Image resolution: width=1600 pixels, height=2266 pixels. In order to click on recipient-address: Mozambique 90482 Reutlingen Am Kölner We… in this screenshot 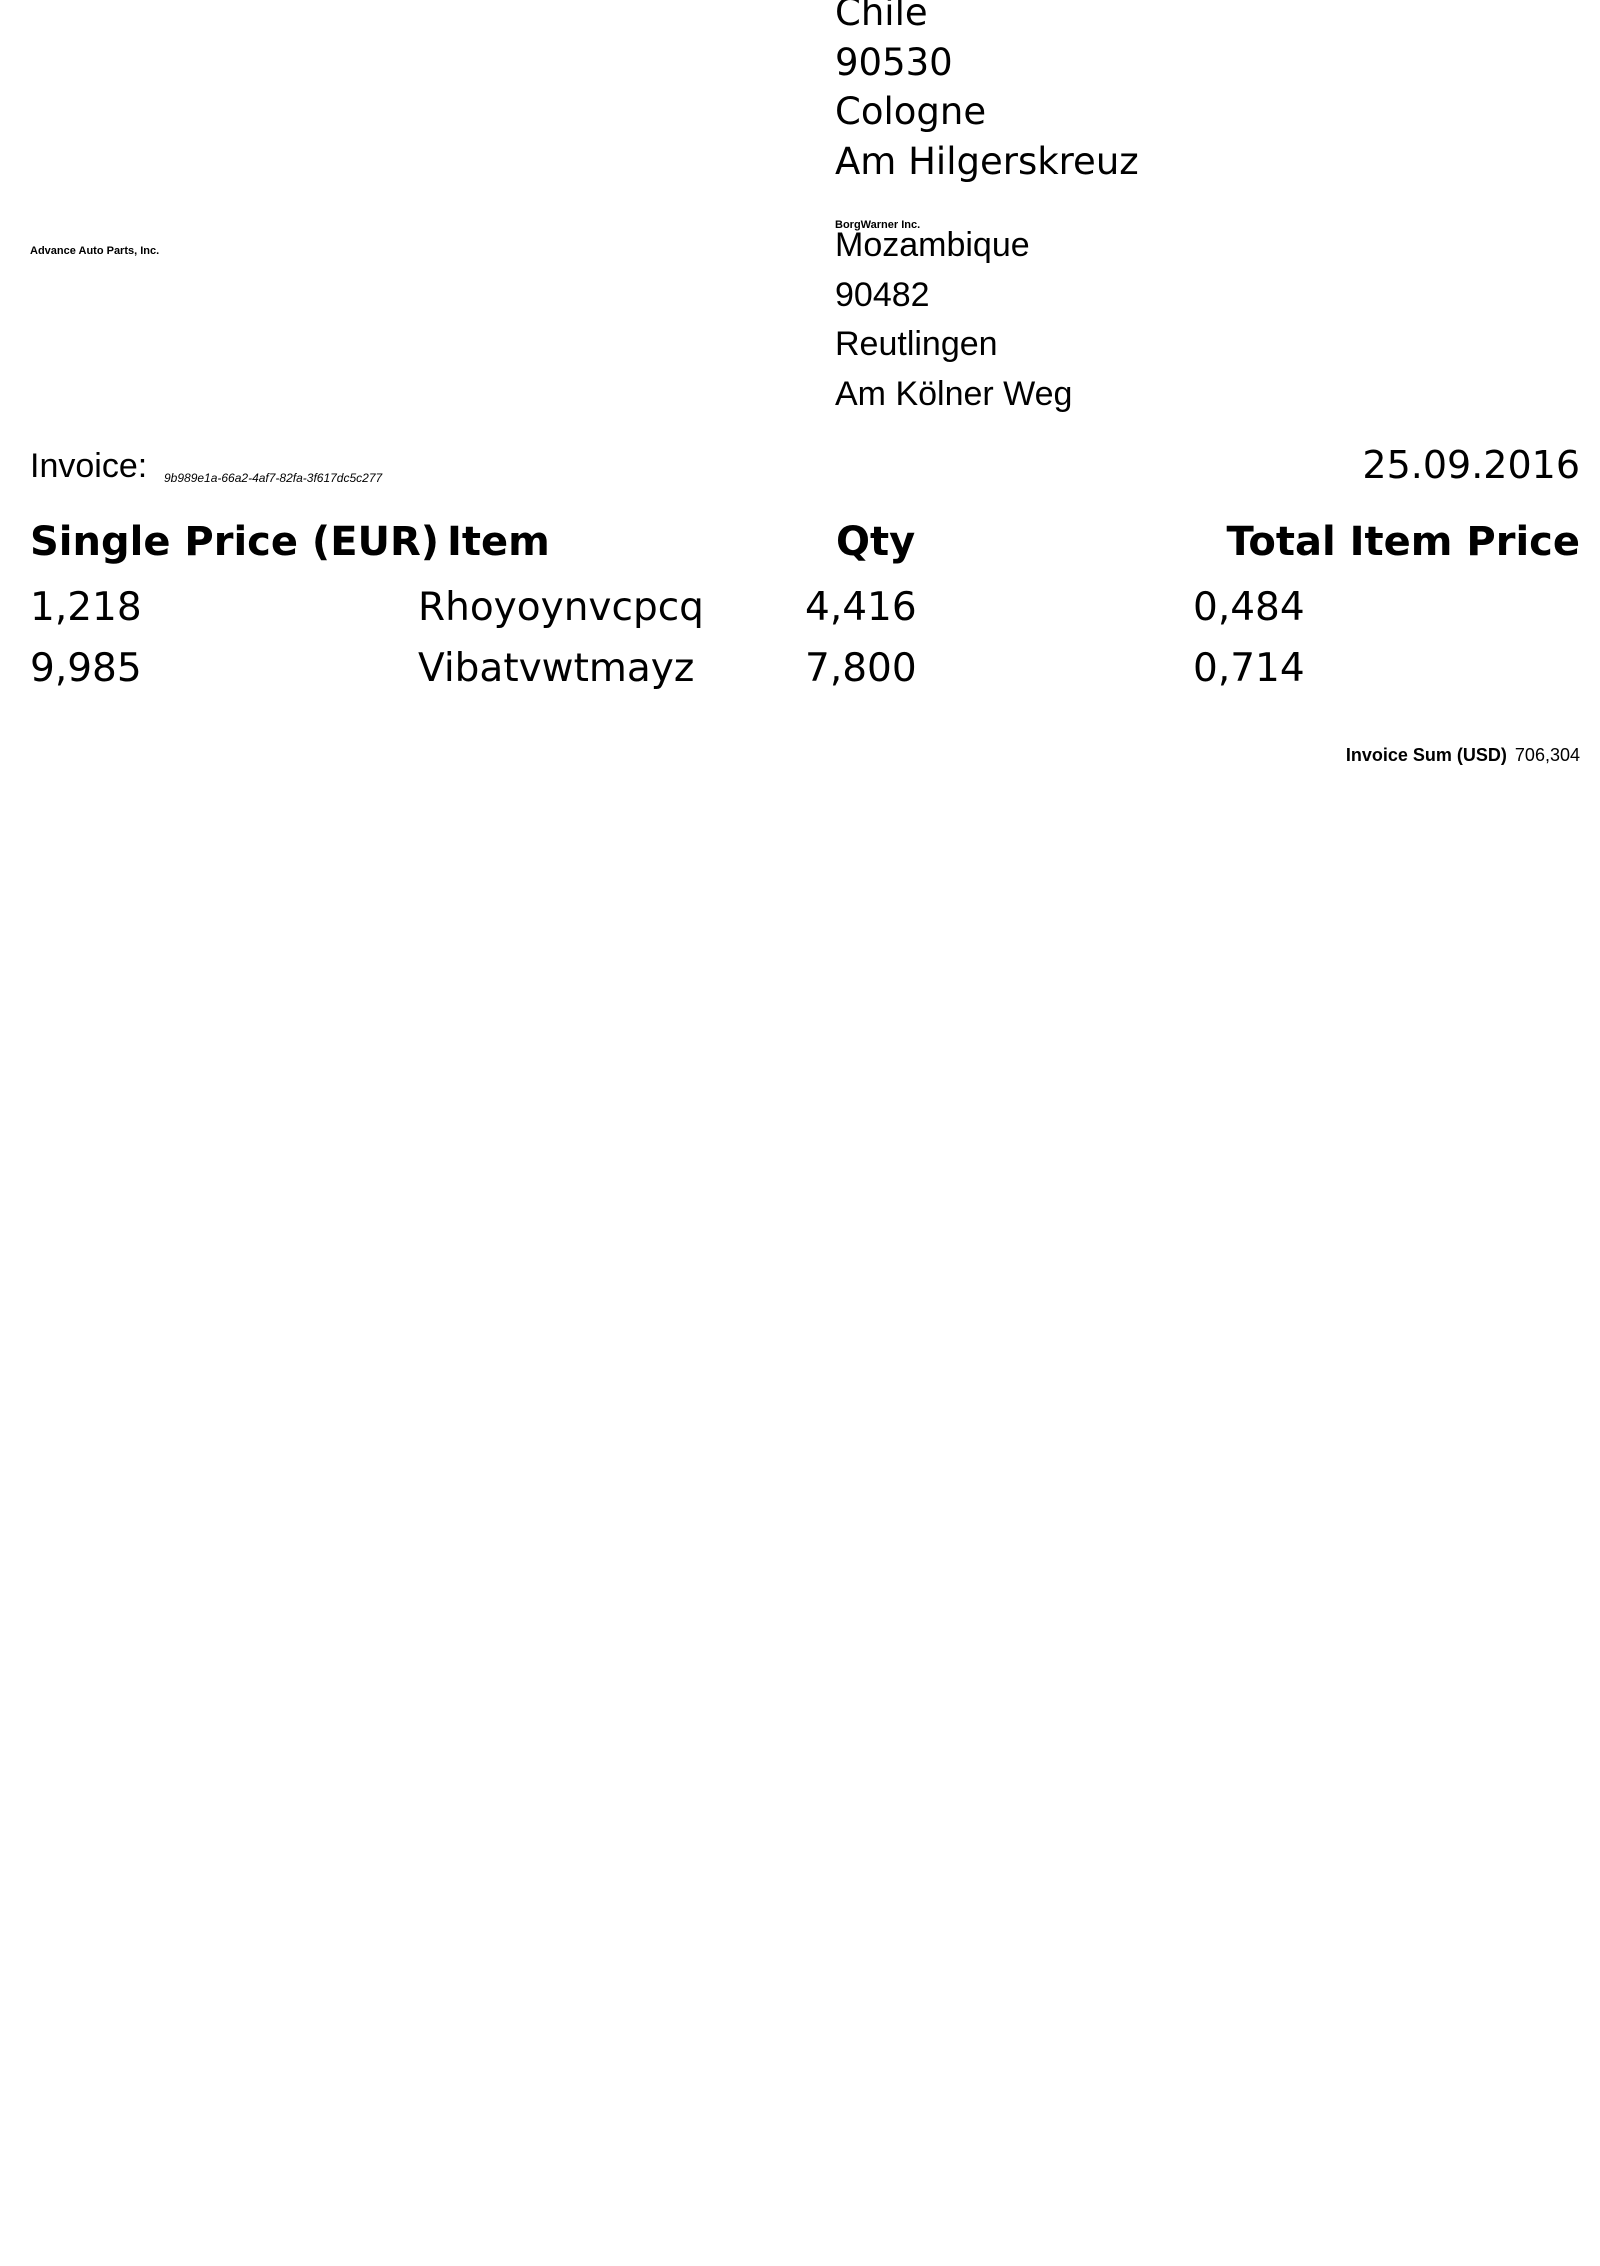, I will do `click(953, 320)`.